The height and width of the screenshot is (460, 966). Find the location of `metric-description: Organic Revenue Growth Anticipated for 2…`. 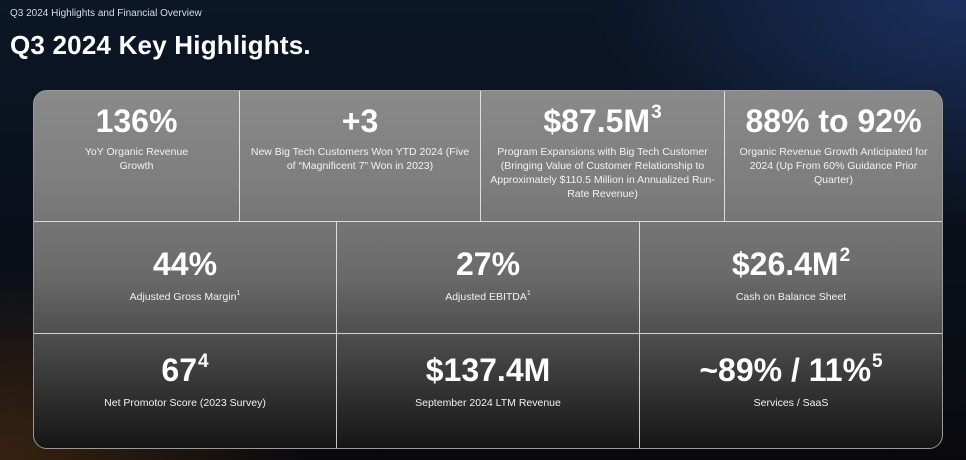

metric-description: Organic Revenue Growth Anticipated for 2… is located at coordinates (833, 166).